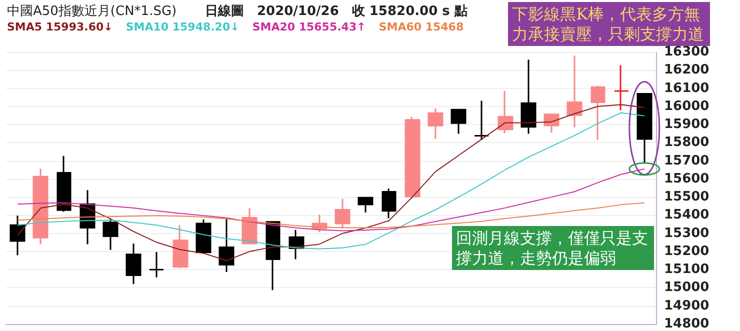  I want to click on y-tick-label: 14800, so click(687, 323).